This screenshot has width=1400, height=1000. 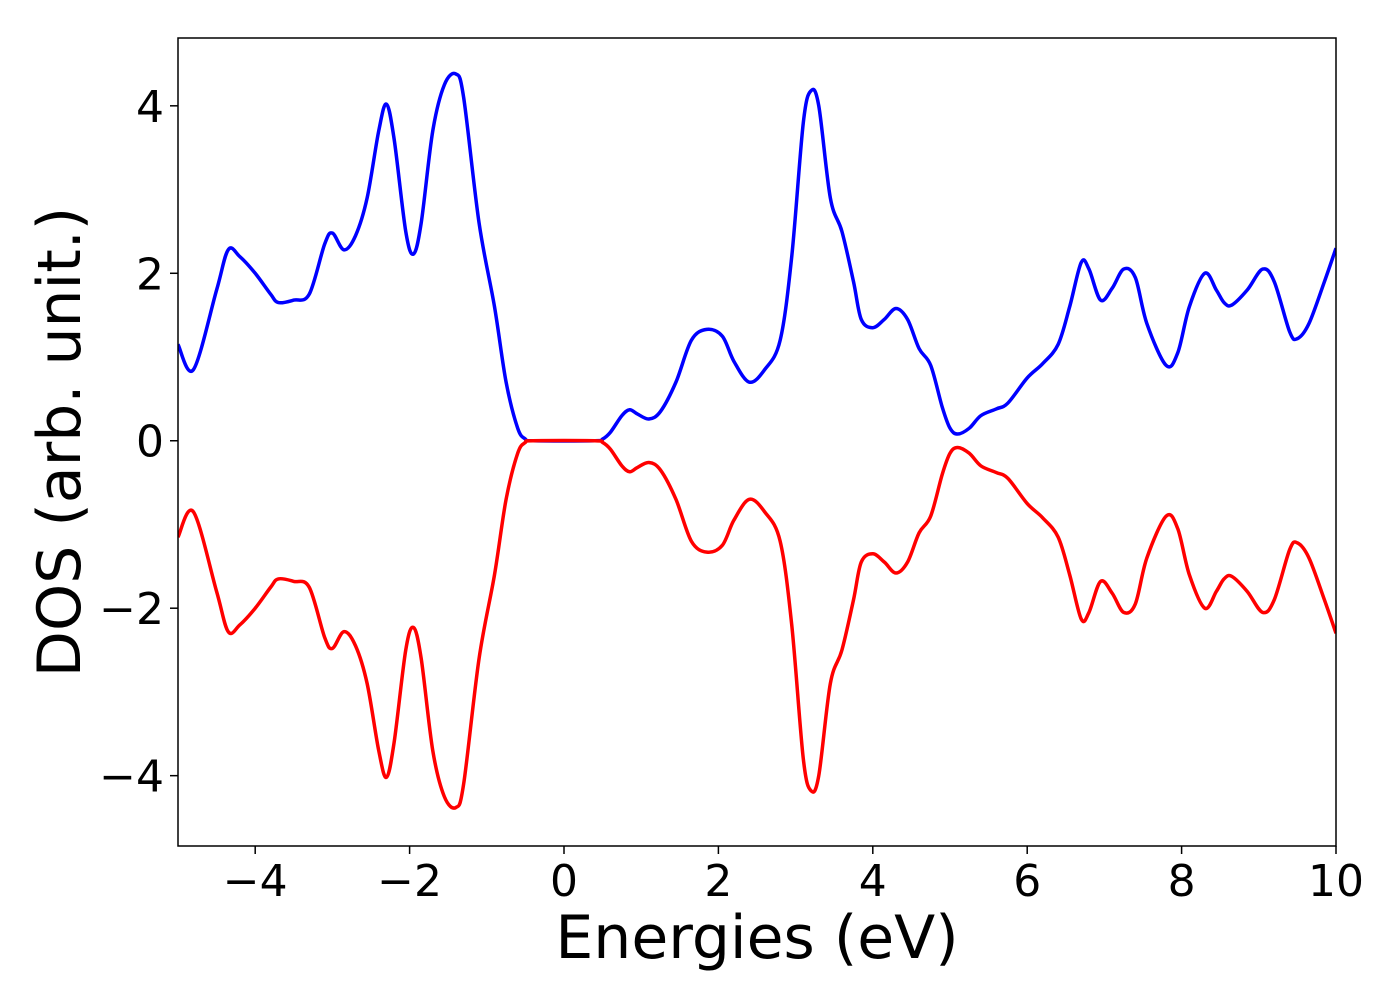 What do you see at coordinates (131, 777) in the screenshot?
I see `y-tick-label: −4` at bounding box center [131, 777].